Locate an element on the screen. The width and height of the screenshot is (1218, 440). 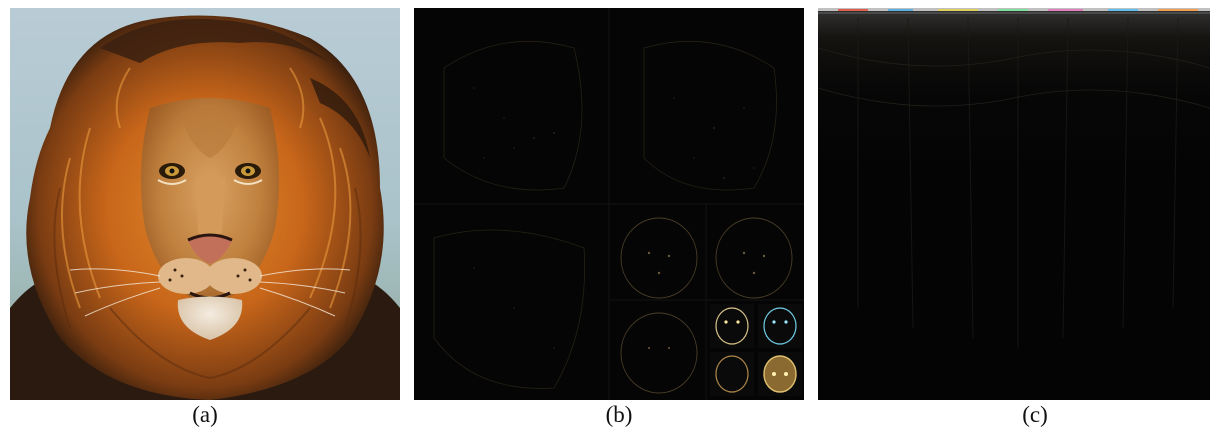
caption-c: (c) is located at coordinates (1035, 414).